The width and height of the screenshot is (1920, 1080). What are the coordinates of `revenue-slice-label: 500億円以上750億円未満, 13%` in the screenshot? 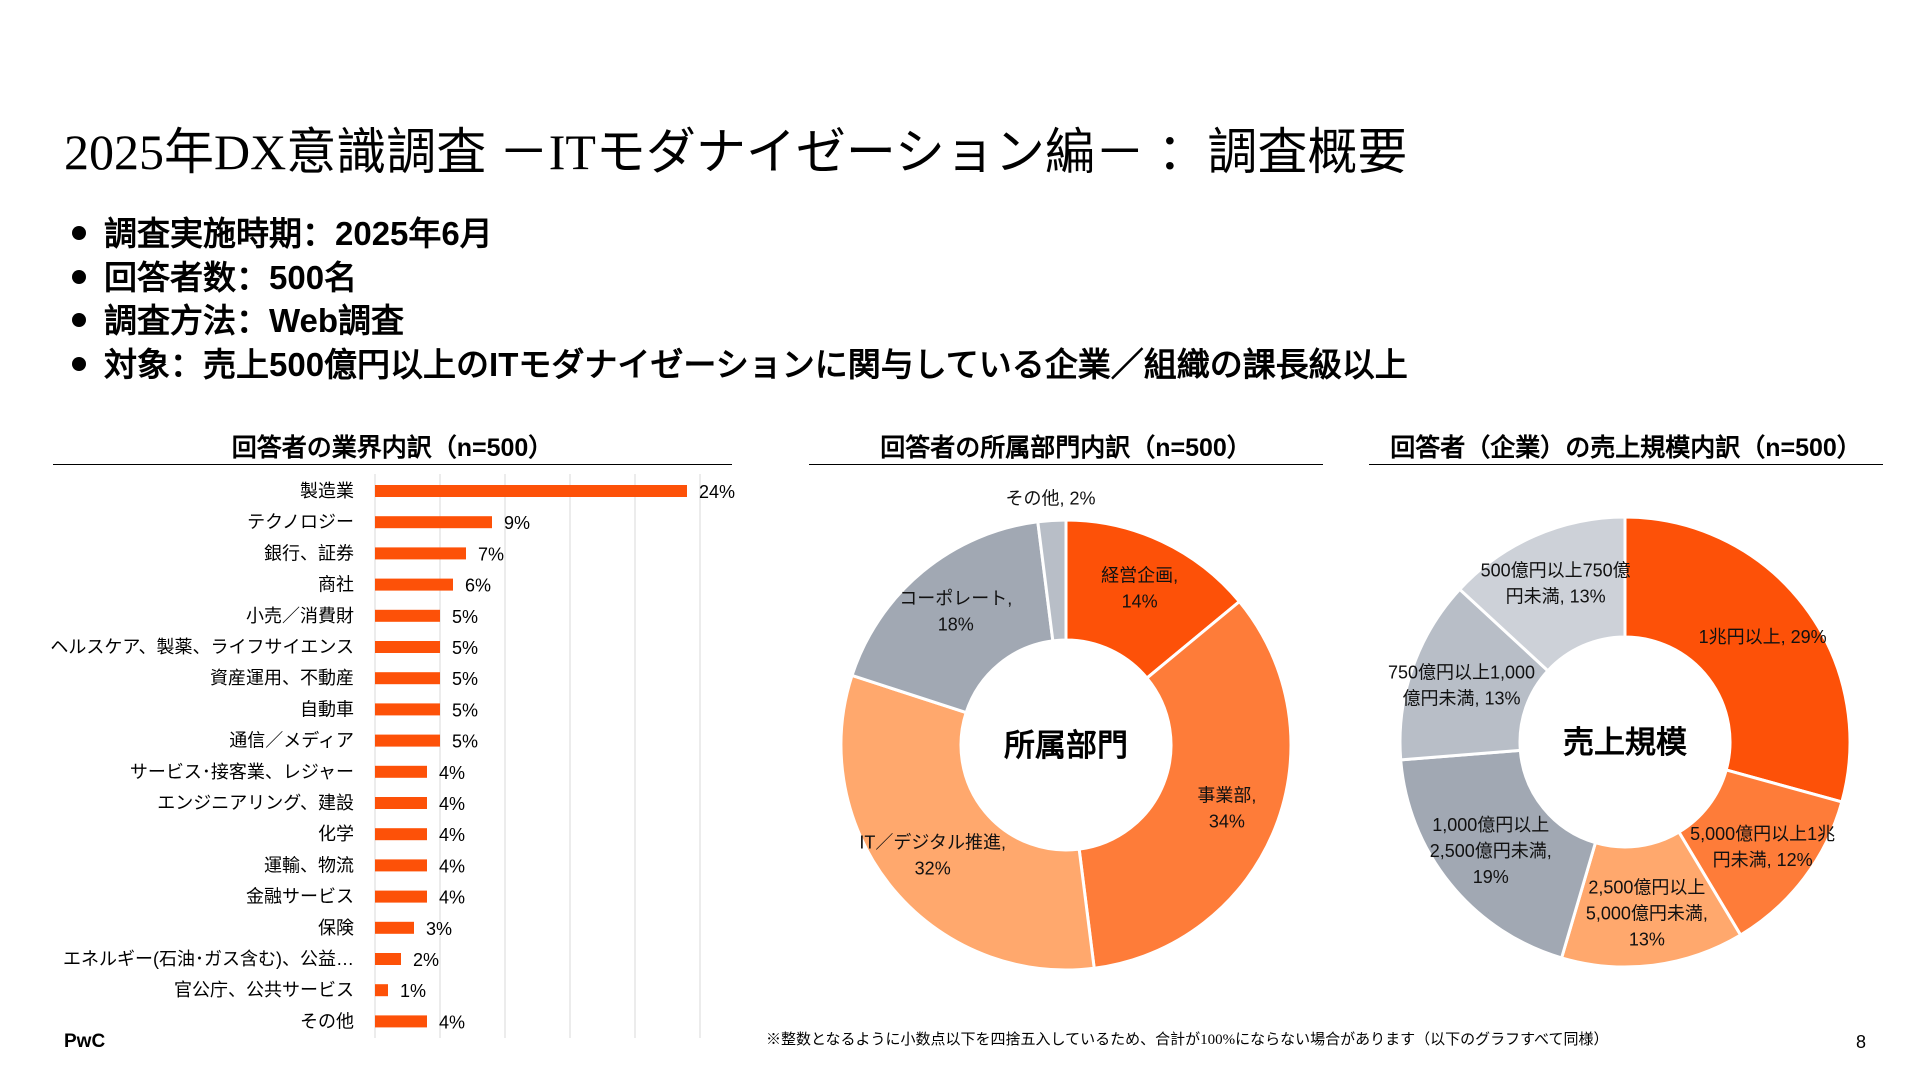 It's located at (1556, 584).